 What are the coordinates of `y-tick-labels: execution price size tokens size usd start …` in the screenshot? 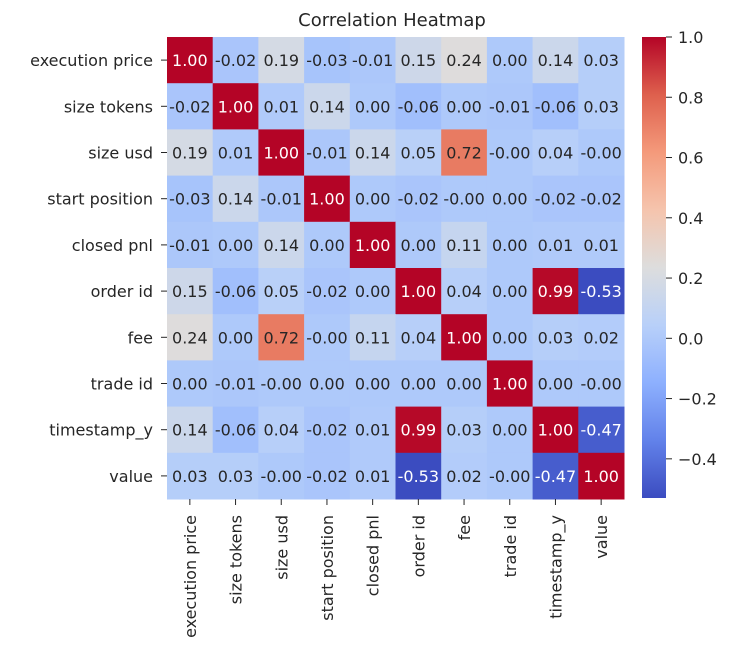 It's located at (98, 268).